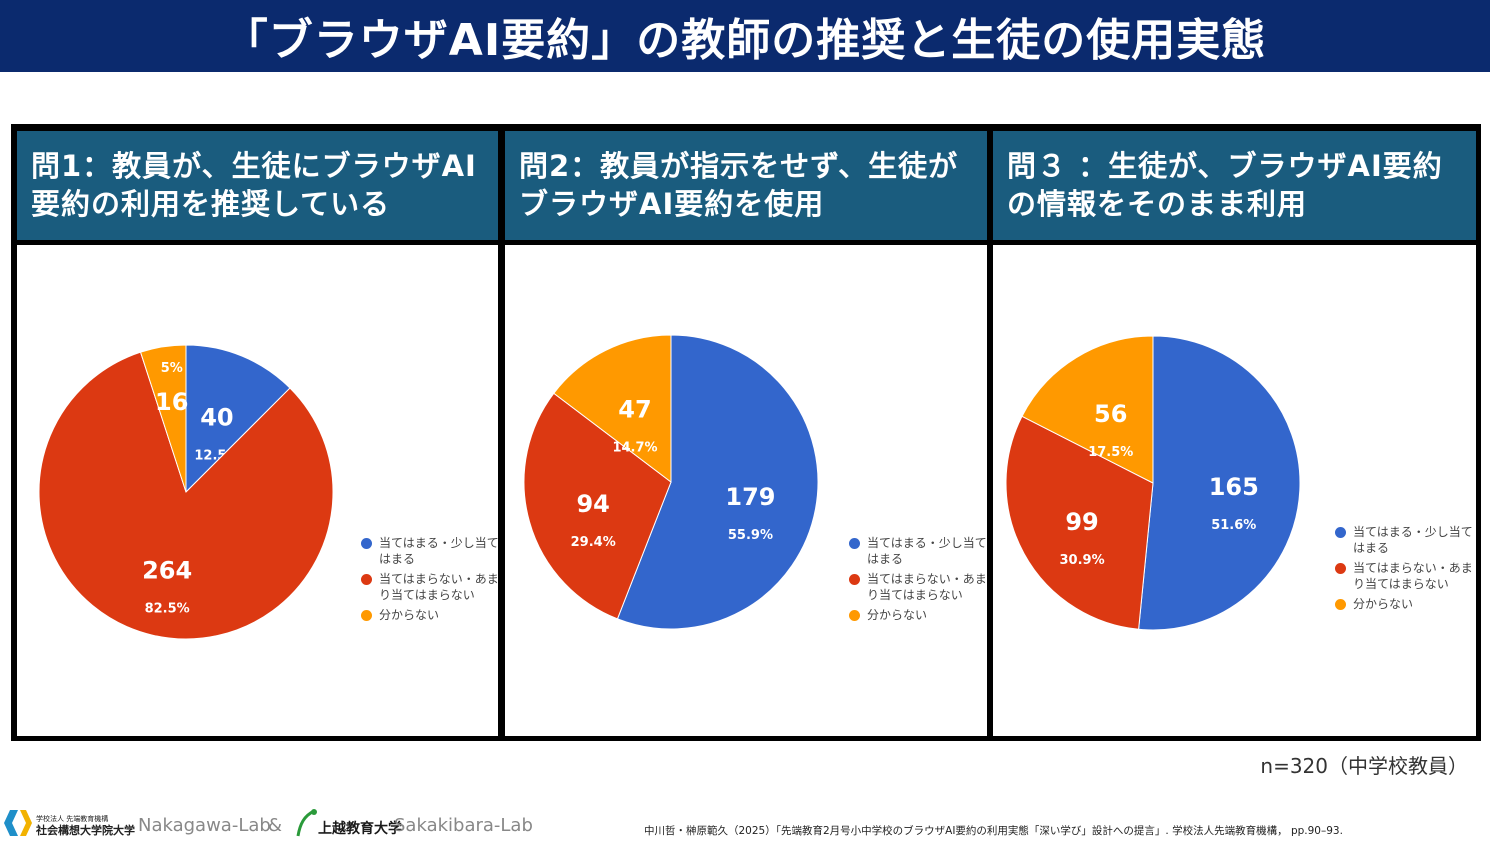 Image resolution: width=1490 pixels, height=841 pixels. I want to click on pie-value-label: 94, so click(592, 504).